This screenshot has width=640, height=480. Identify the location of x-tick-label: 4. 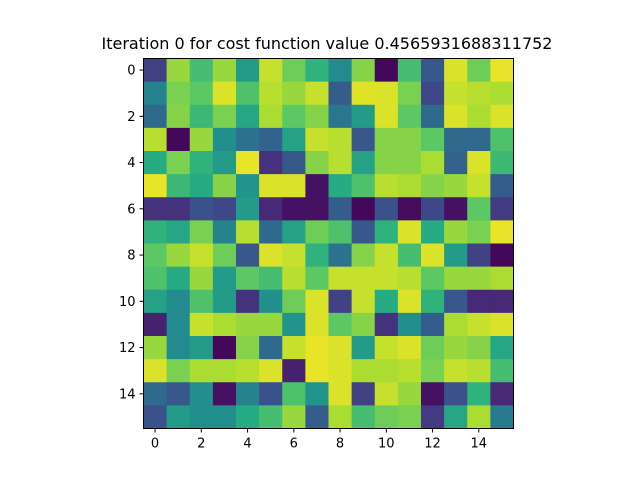
(247, 444).